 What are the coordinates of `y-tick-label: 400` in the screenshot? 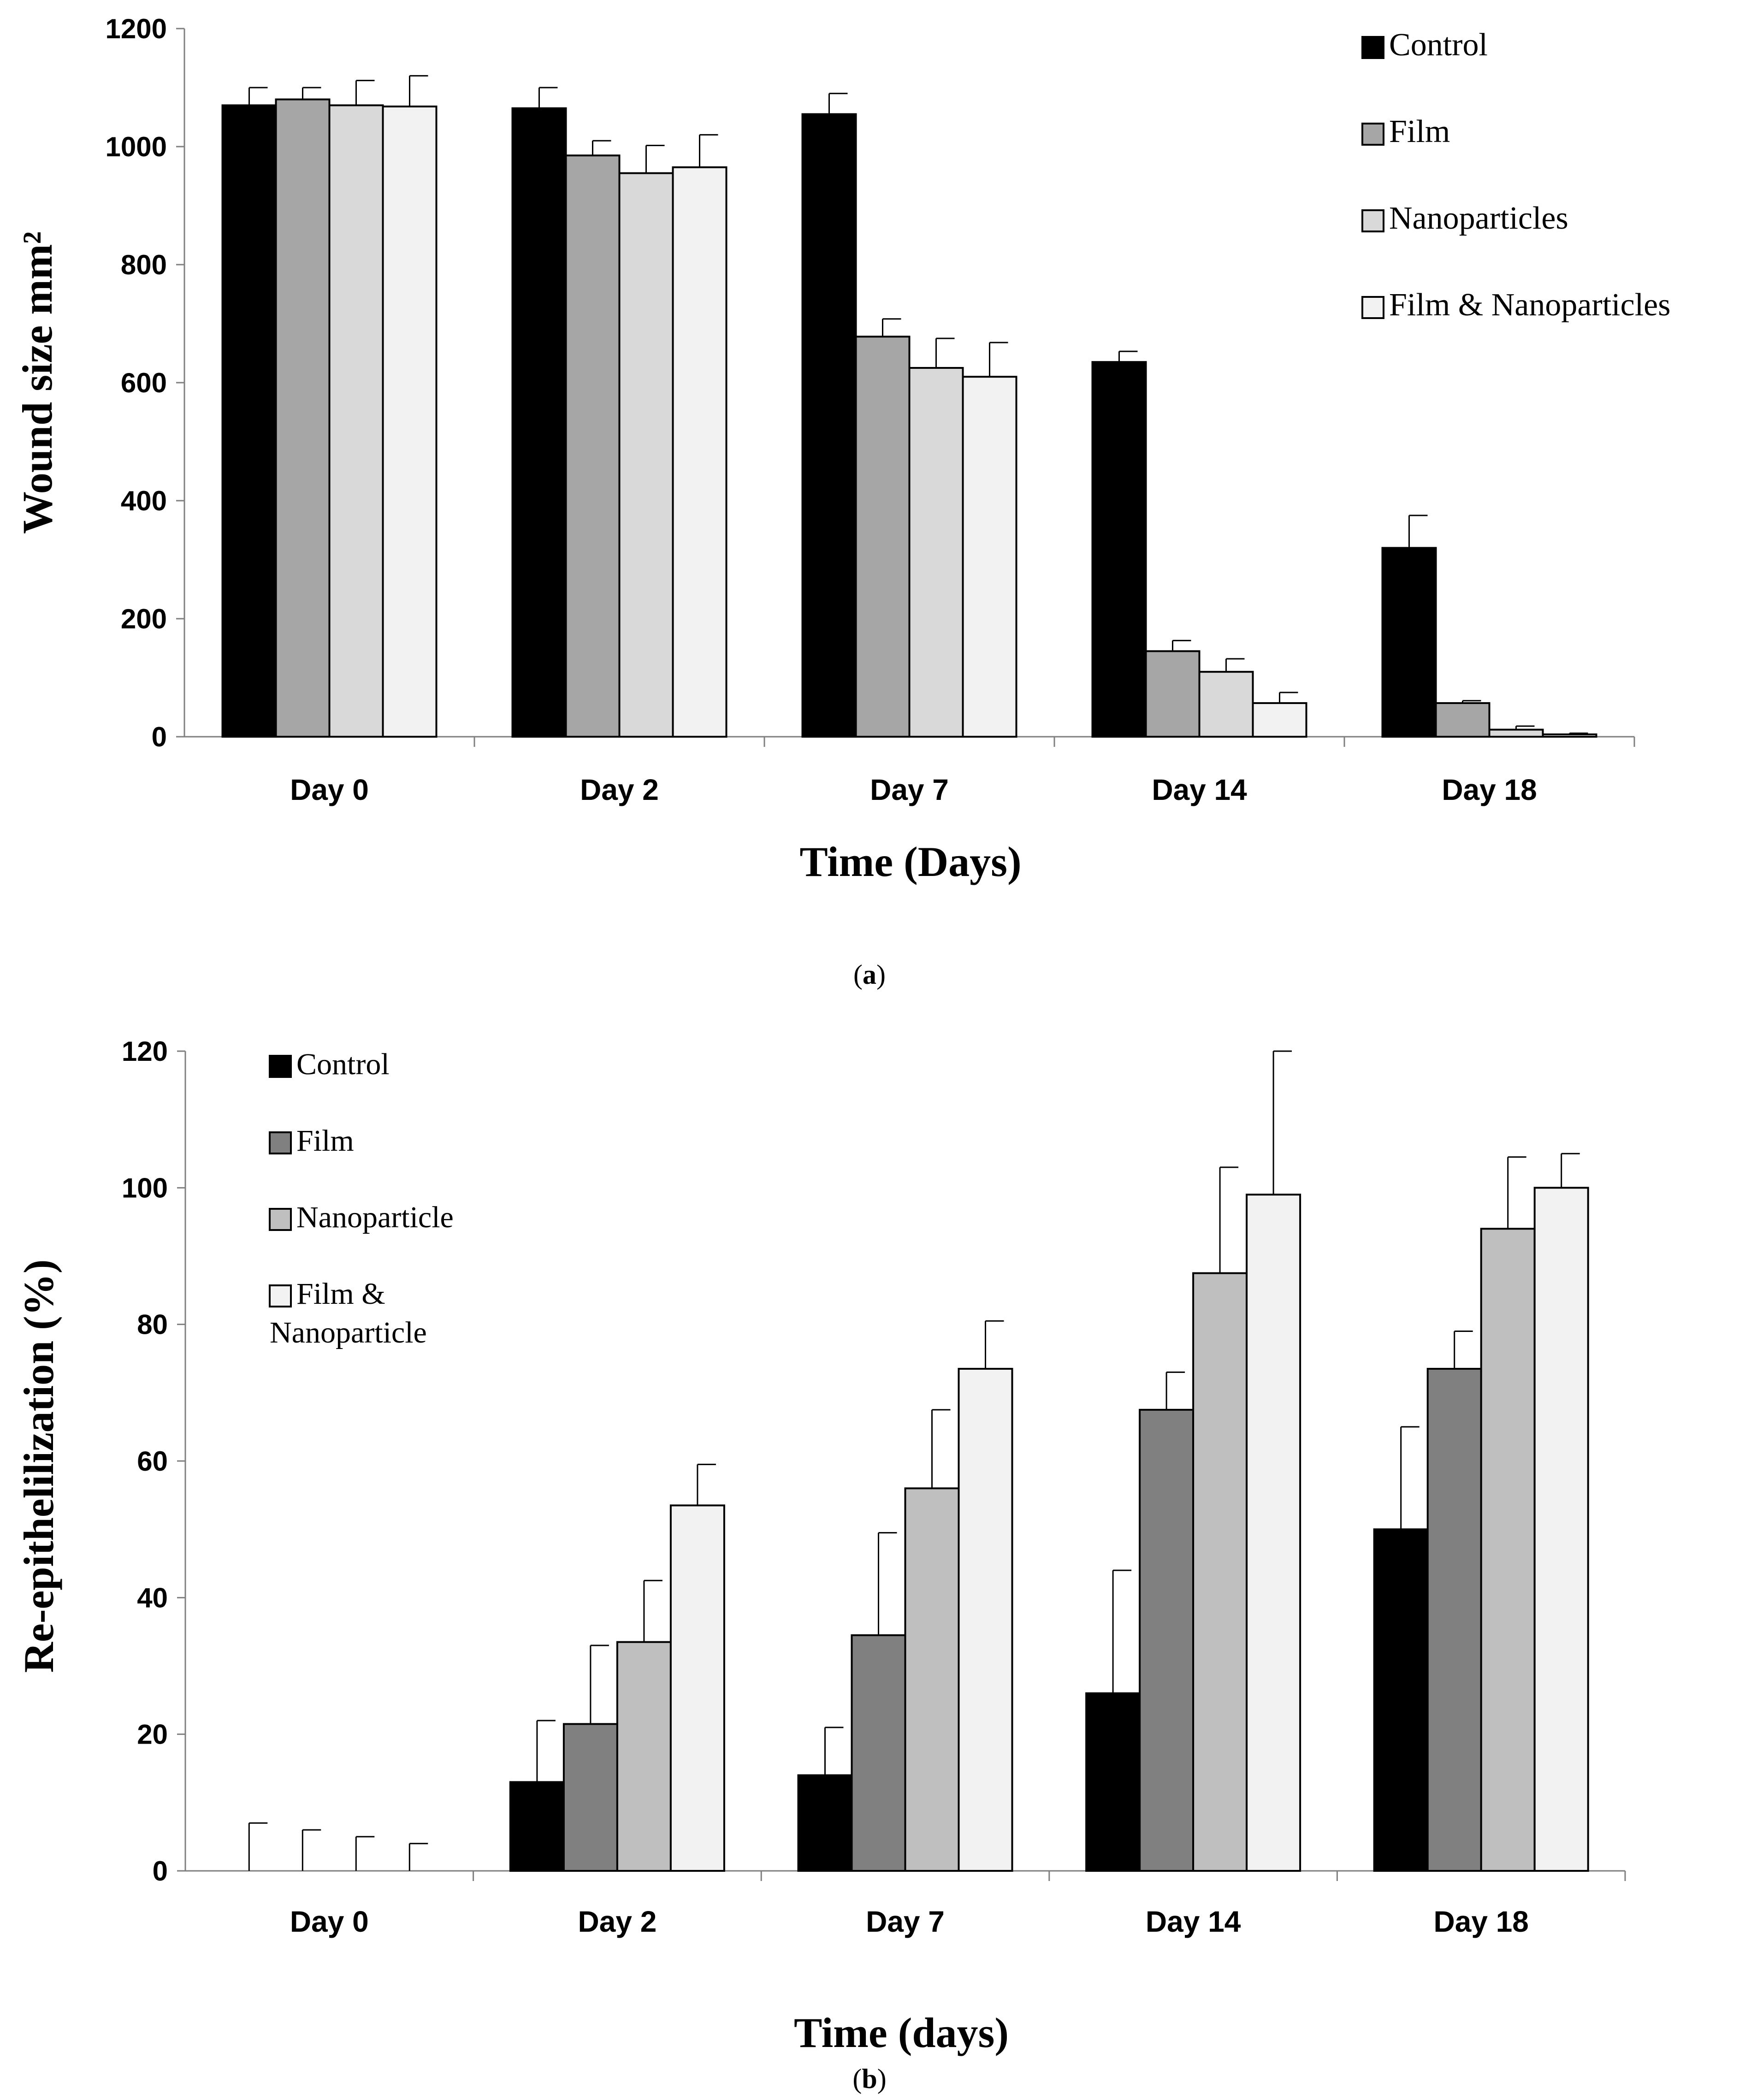 It's located at (144, 500).